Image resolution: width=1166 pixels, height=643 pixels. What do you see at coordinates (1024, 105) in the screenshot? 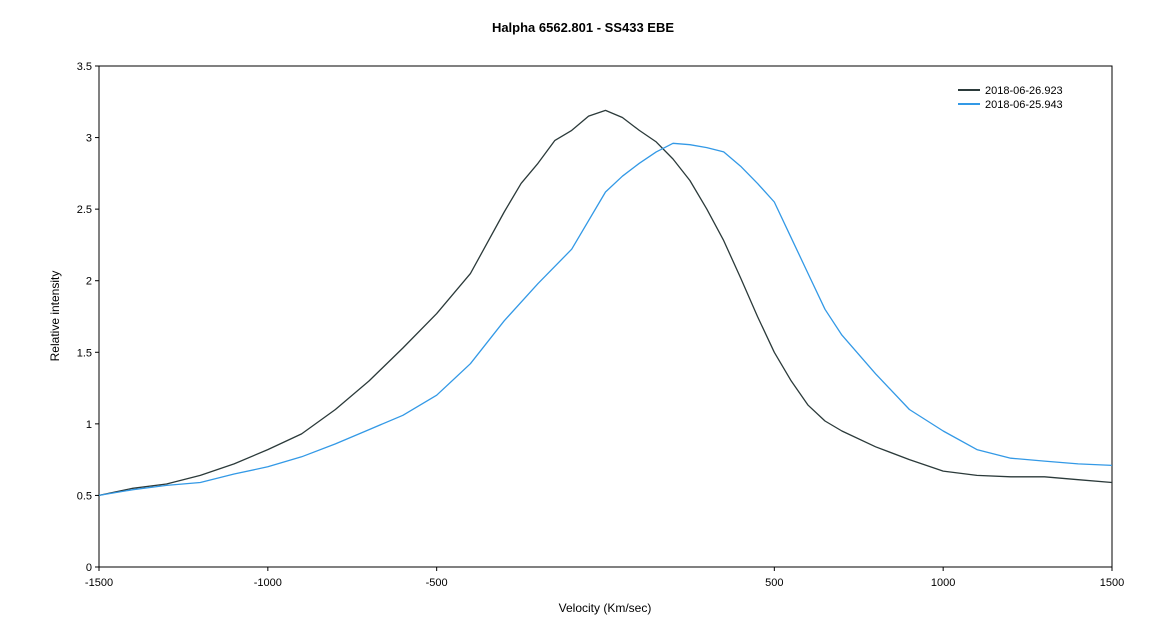
I see `legend-label-2: 2018-06-25.943` at bounding box center [1024, 105].